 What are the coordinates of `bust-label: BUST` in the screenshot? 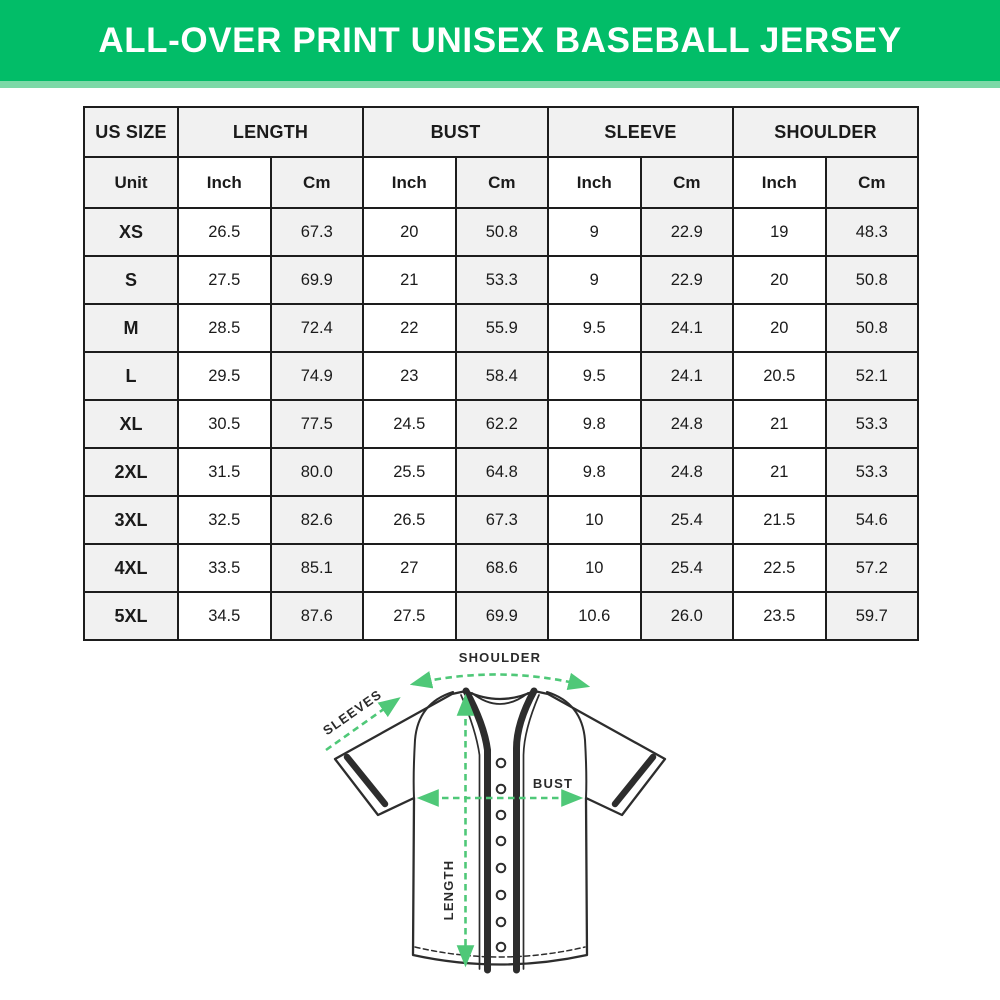 It's located at (553, 783).